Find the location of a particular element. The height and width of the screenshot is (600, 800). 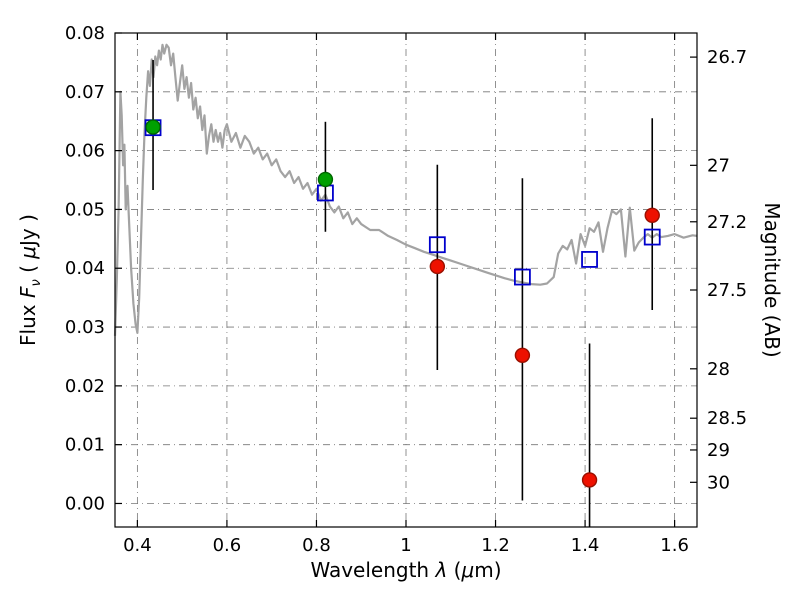

lambda-symbol: λ is located at coordinates (441, 570).